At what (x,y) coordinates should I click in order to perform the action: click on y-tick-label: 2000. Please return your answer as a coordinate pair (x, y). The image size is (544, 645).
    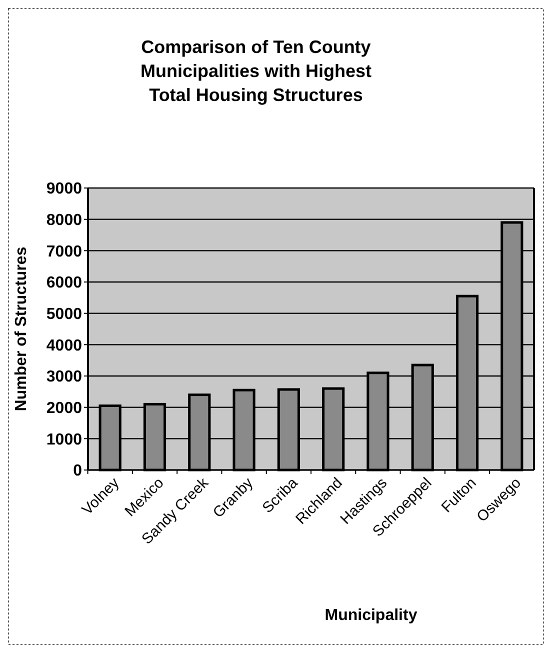
    Looking at the image, I should click on (64, 408).